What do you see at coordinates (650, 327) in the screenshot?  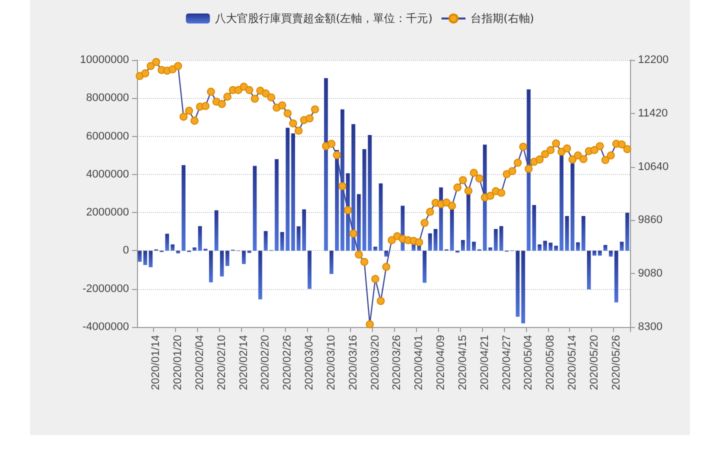 I see `y2-tick-label: 8300` at bounding box center [650, 327].